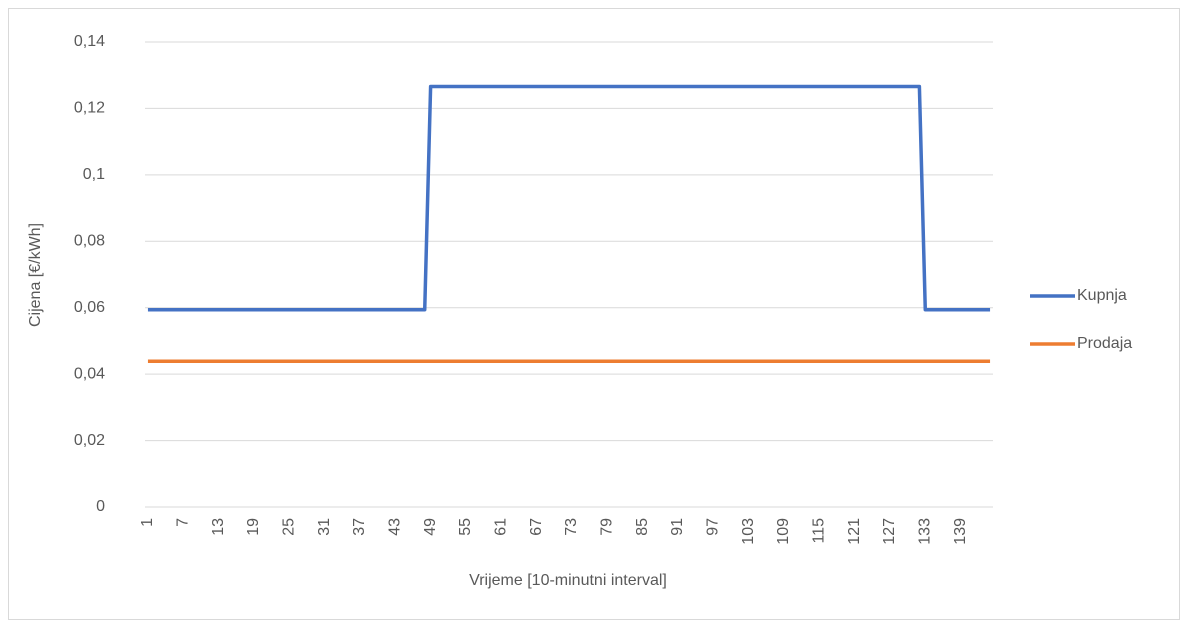 The width and height of the screenshot is (1185, 623). What do you see at coordinates (889, 531) in the screenshot?
I see `x-tick-label: 127` at bounding box center [889, 531].